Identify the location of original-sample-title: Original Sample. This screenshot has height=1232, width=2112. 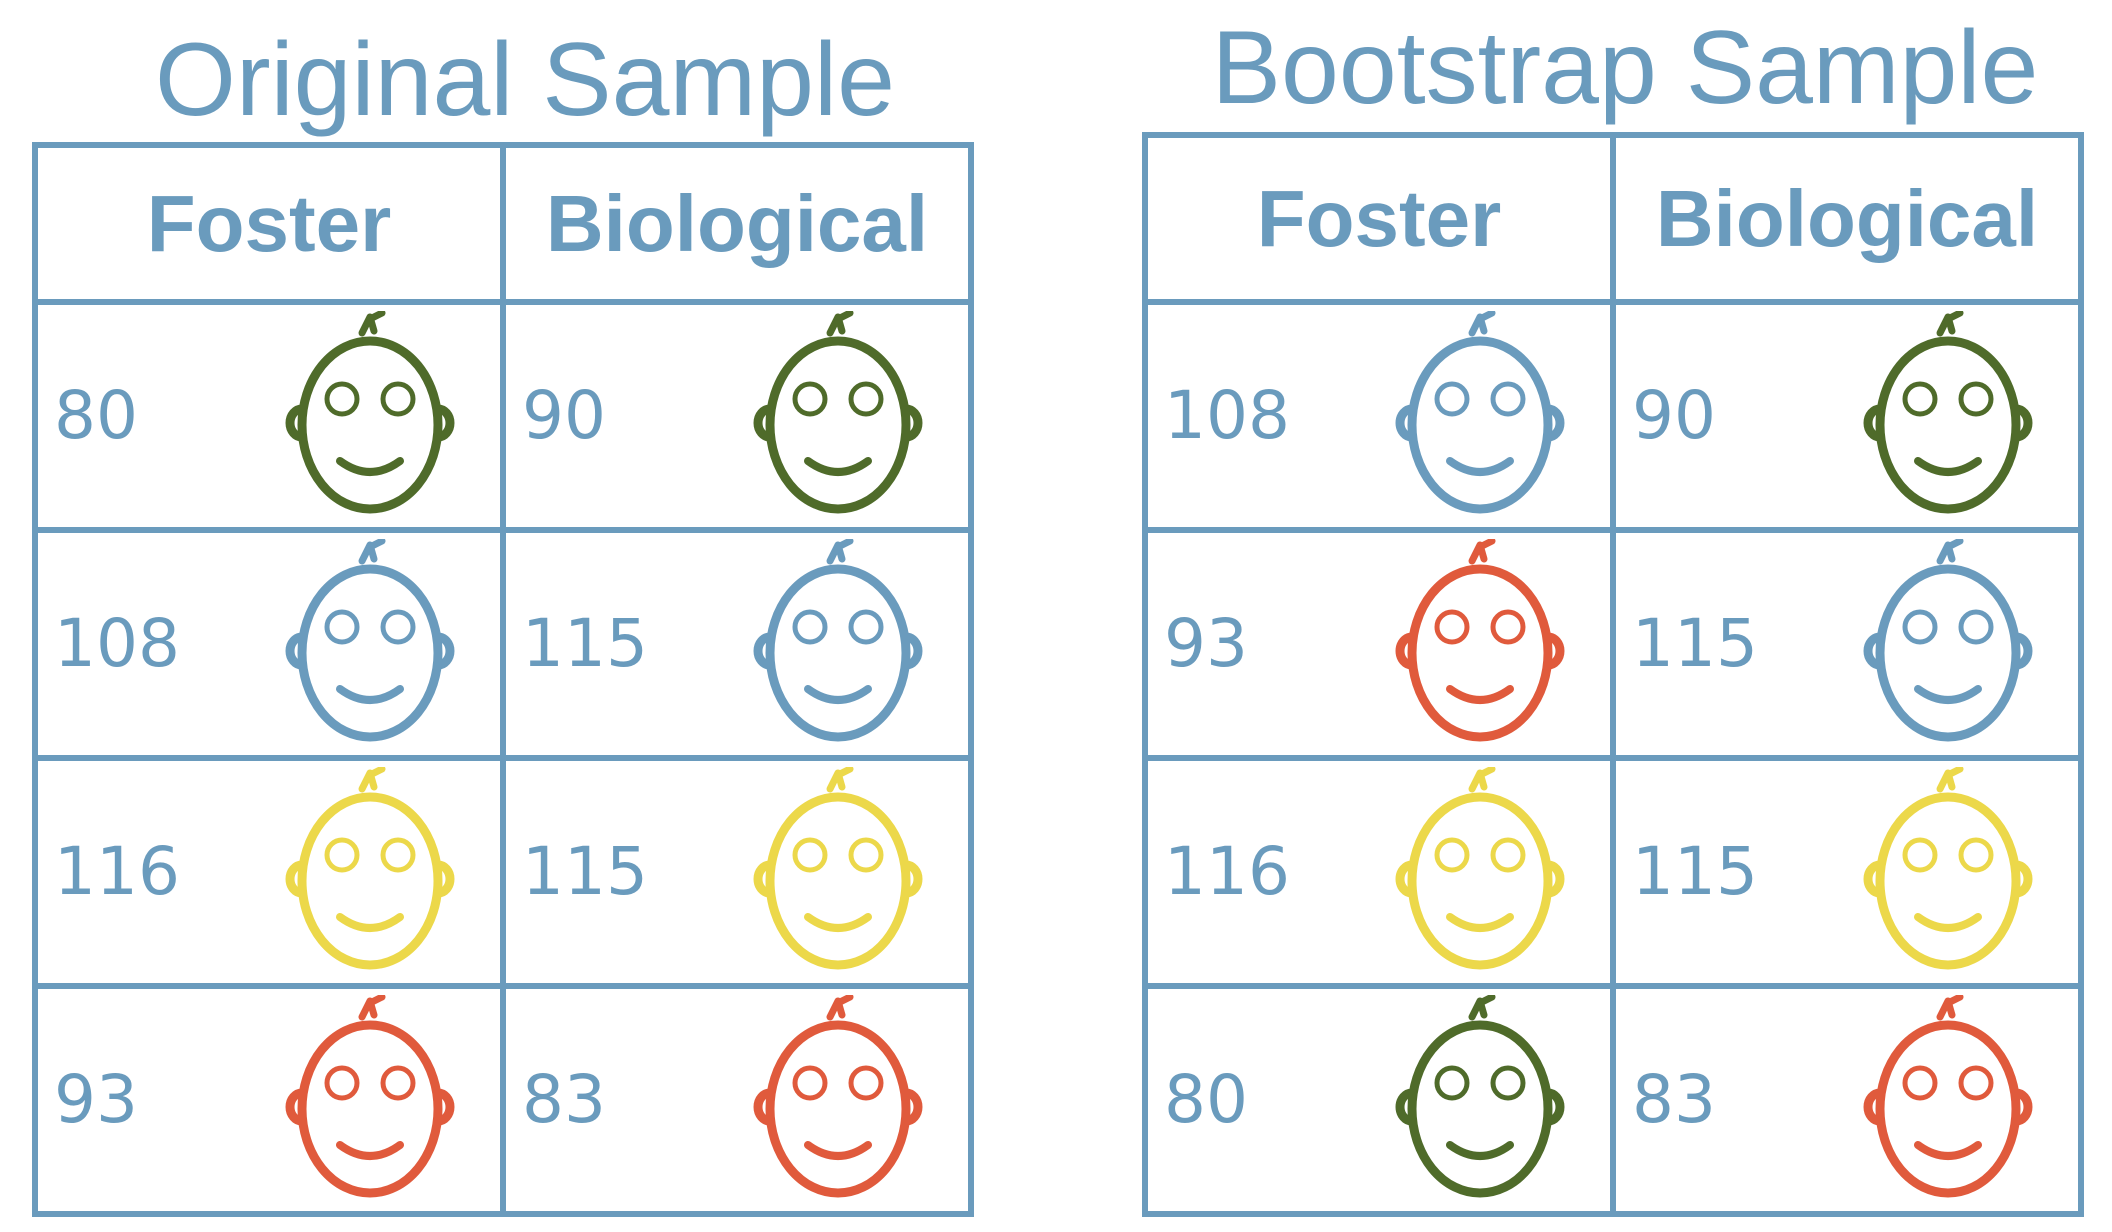
(525, 80).